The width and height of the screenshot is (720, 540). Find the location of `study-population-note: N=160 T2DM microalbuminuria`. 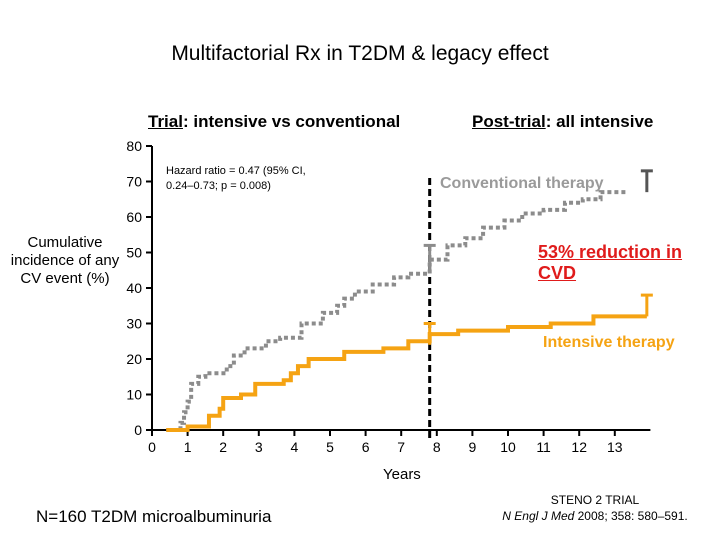

study-population-note: N=160 T2DM microalbuminuria is located at coordinates (154, 516).